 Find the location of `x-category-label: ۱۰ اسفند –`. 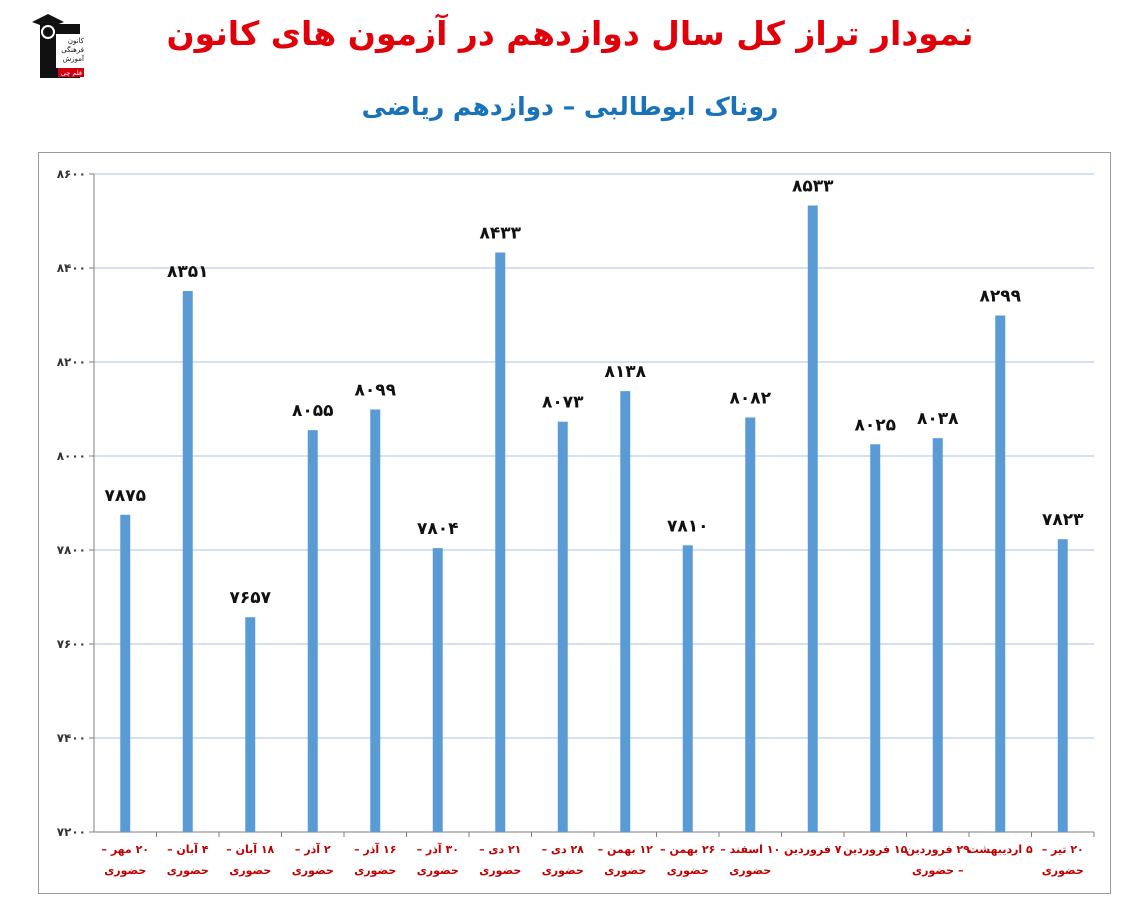

x-category-label: ۱۰ اسفند – is located at coordinates (750, 849).